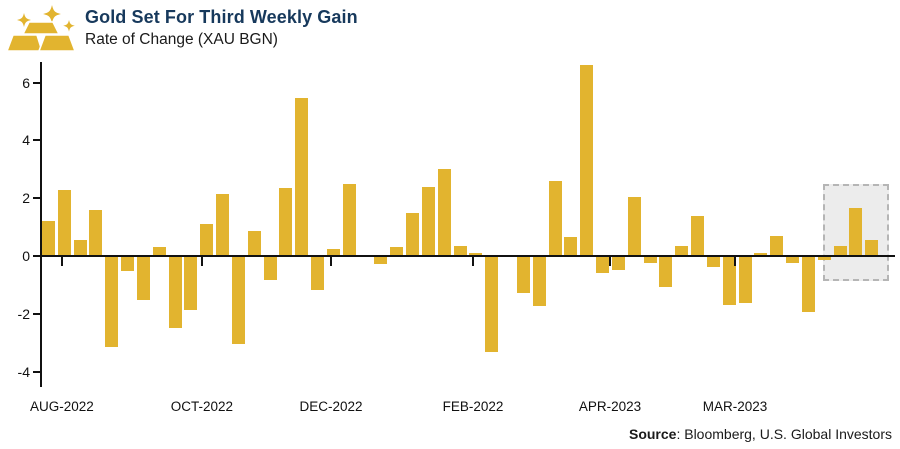  Describe the element at coordinates (221, 17) in the screenshot. I see `chart-title: Gold Set For Third Weekly Gain` at that location.